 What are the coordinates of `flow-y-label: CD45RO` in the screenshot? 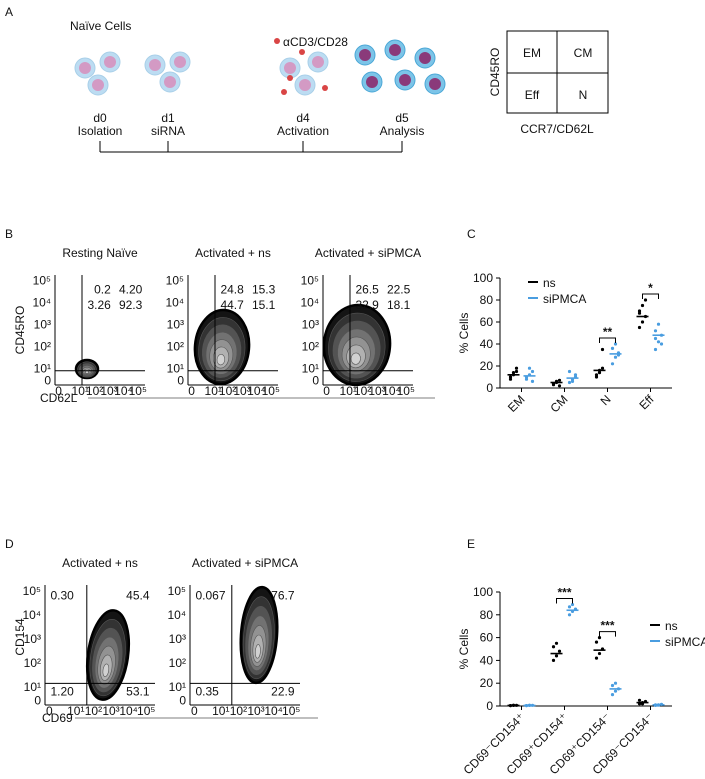 It's located at (20, 330).